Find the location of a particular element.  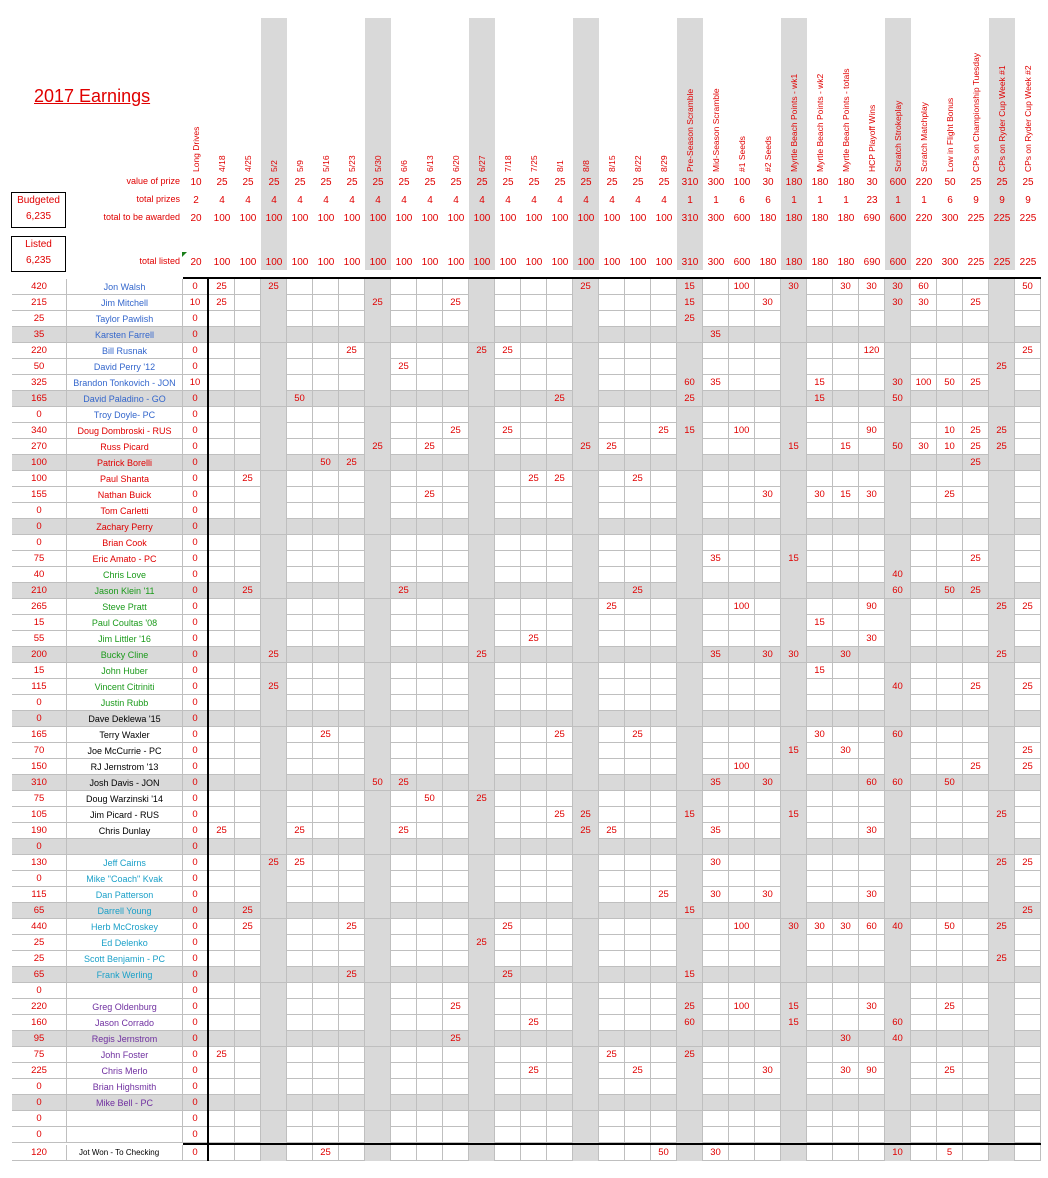

player-total: 0 is located at coordinates (39, 719).